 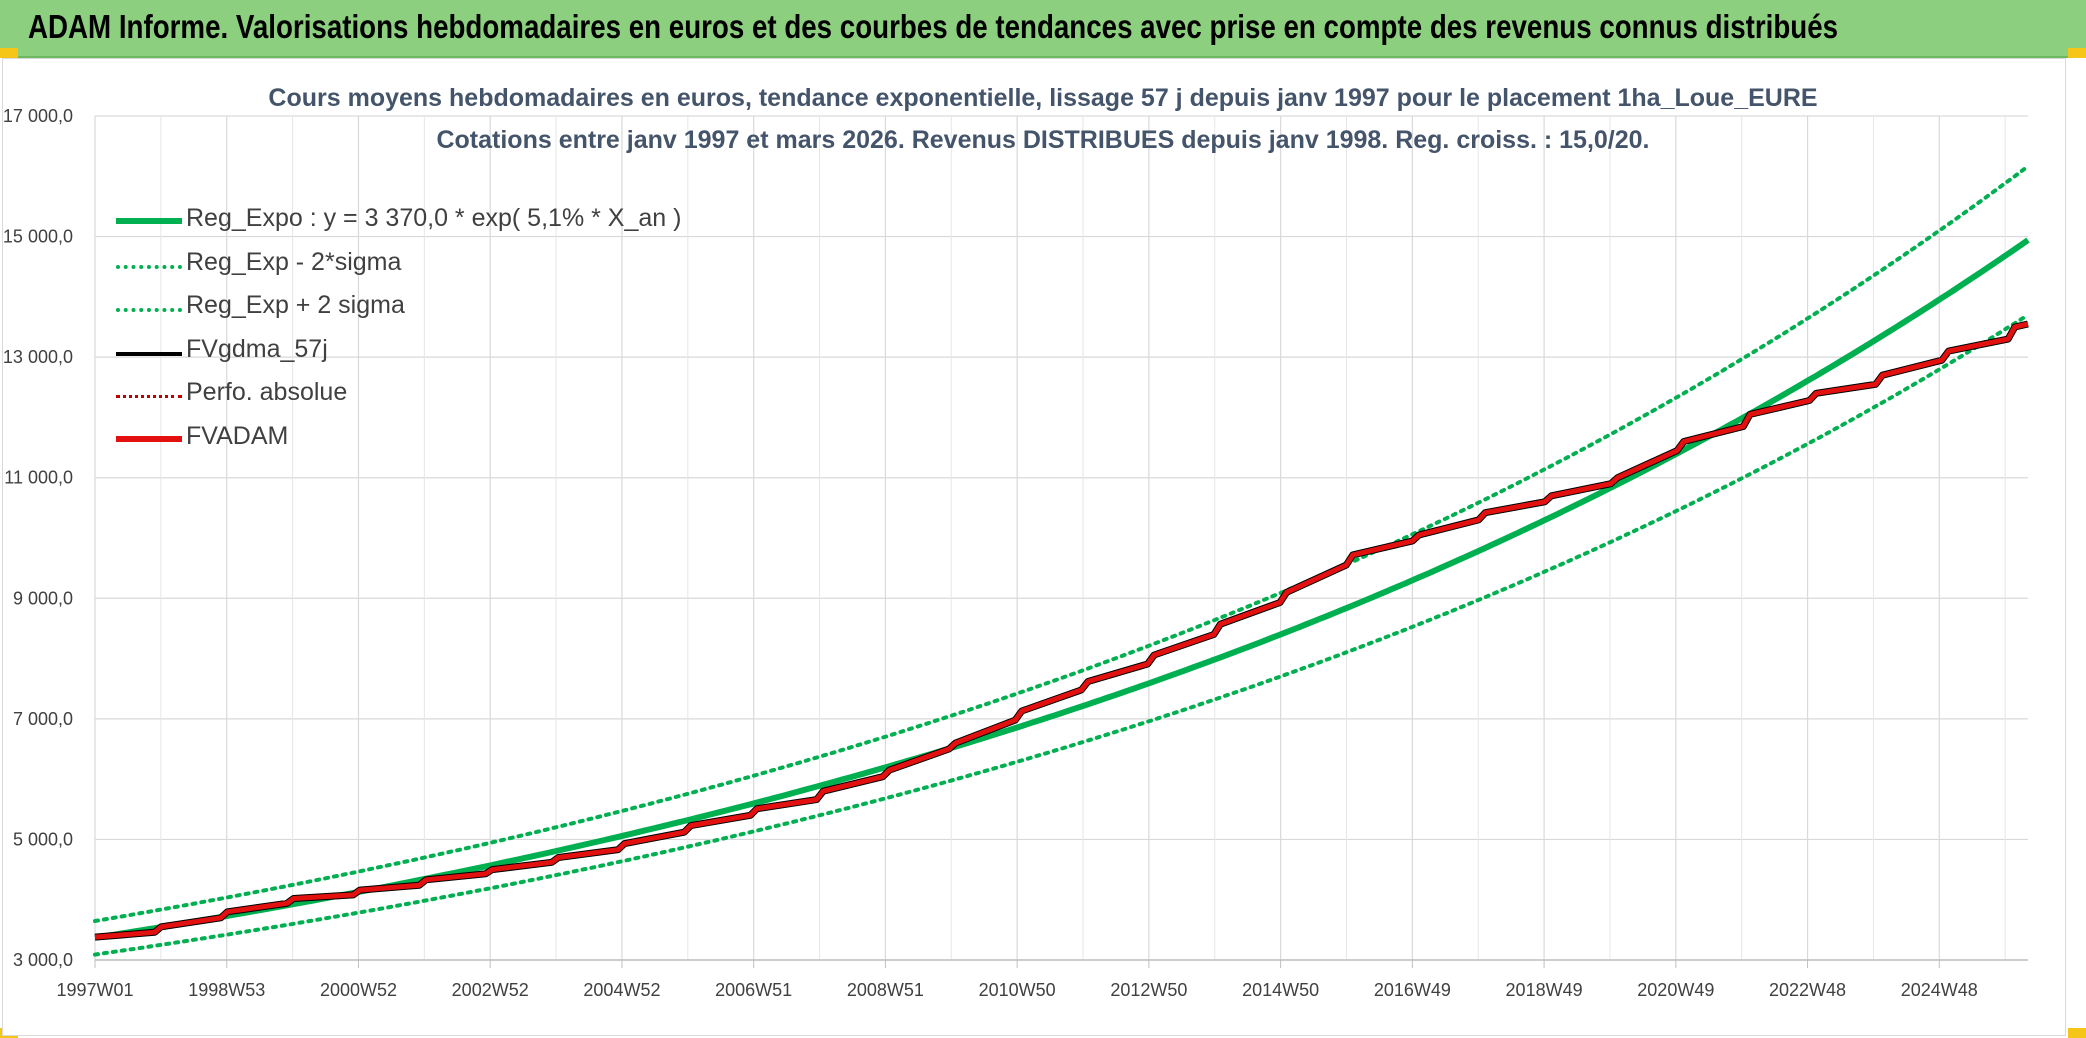 I want to click on x-tick-label: 1998W53, so click(x=226, y=990).